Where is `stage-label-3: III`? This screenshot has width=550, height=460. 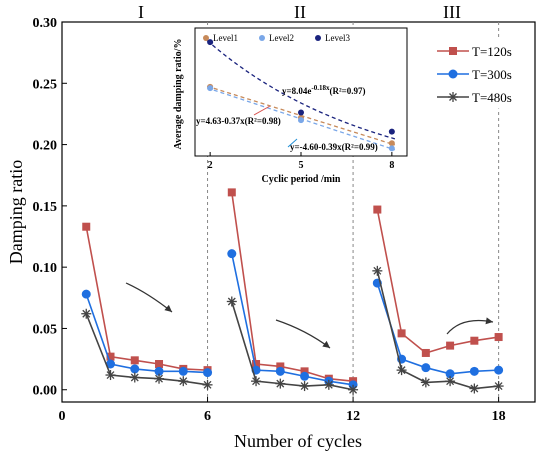
stage-label-3: III is located at coordinates (452, 12).